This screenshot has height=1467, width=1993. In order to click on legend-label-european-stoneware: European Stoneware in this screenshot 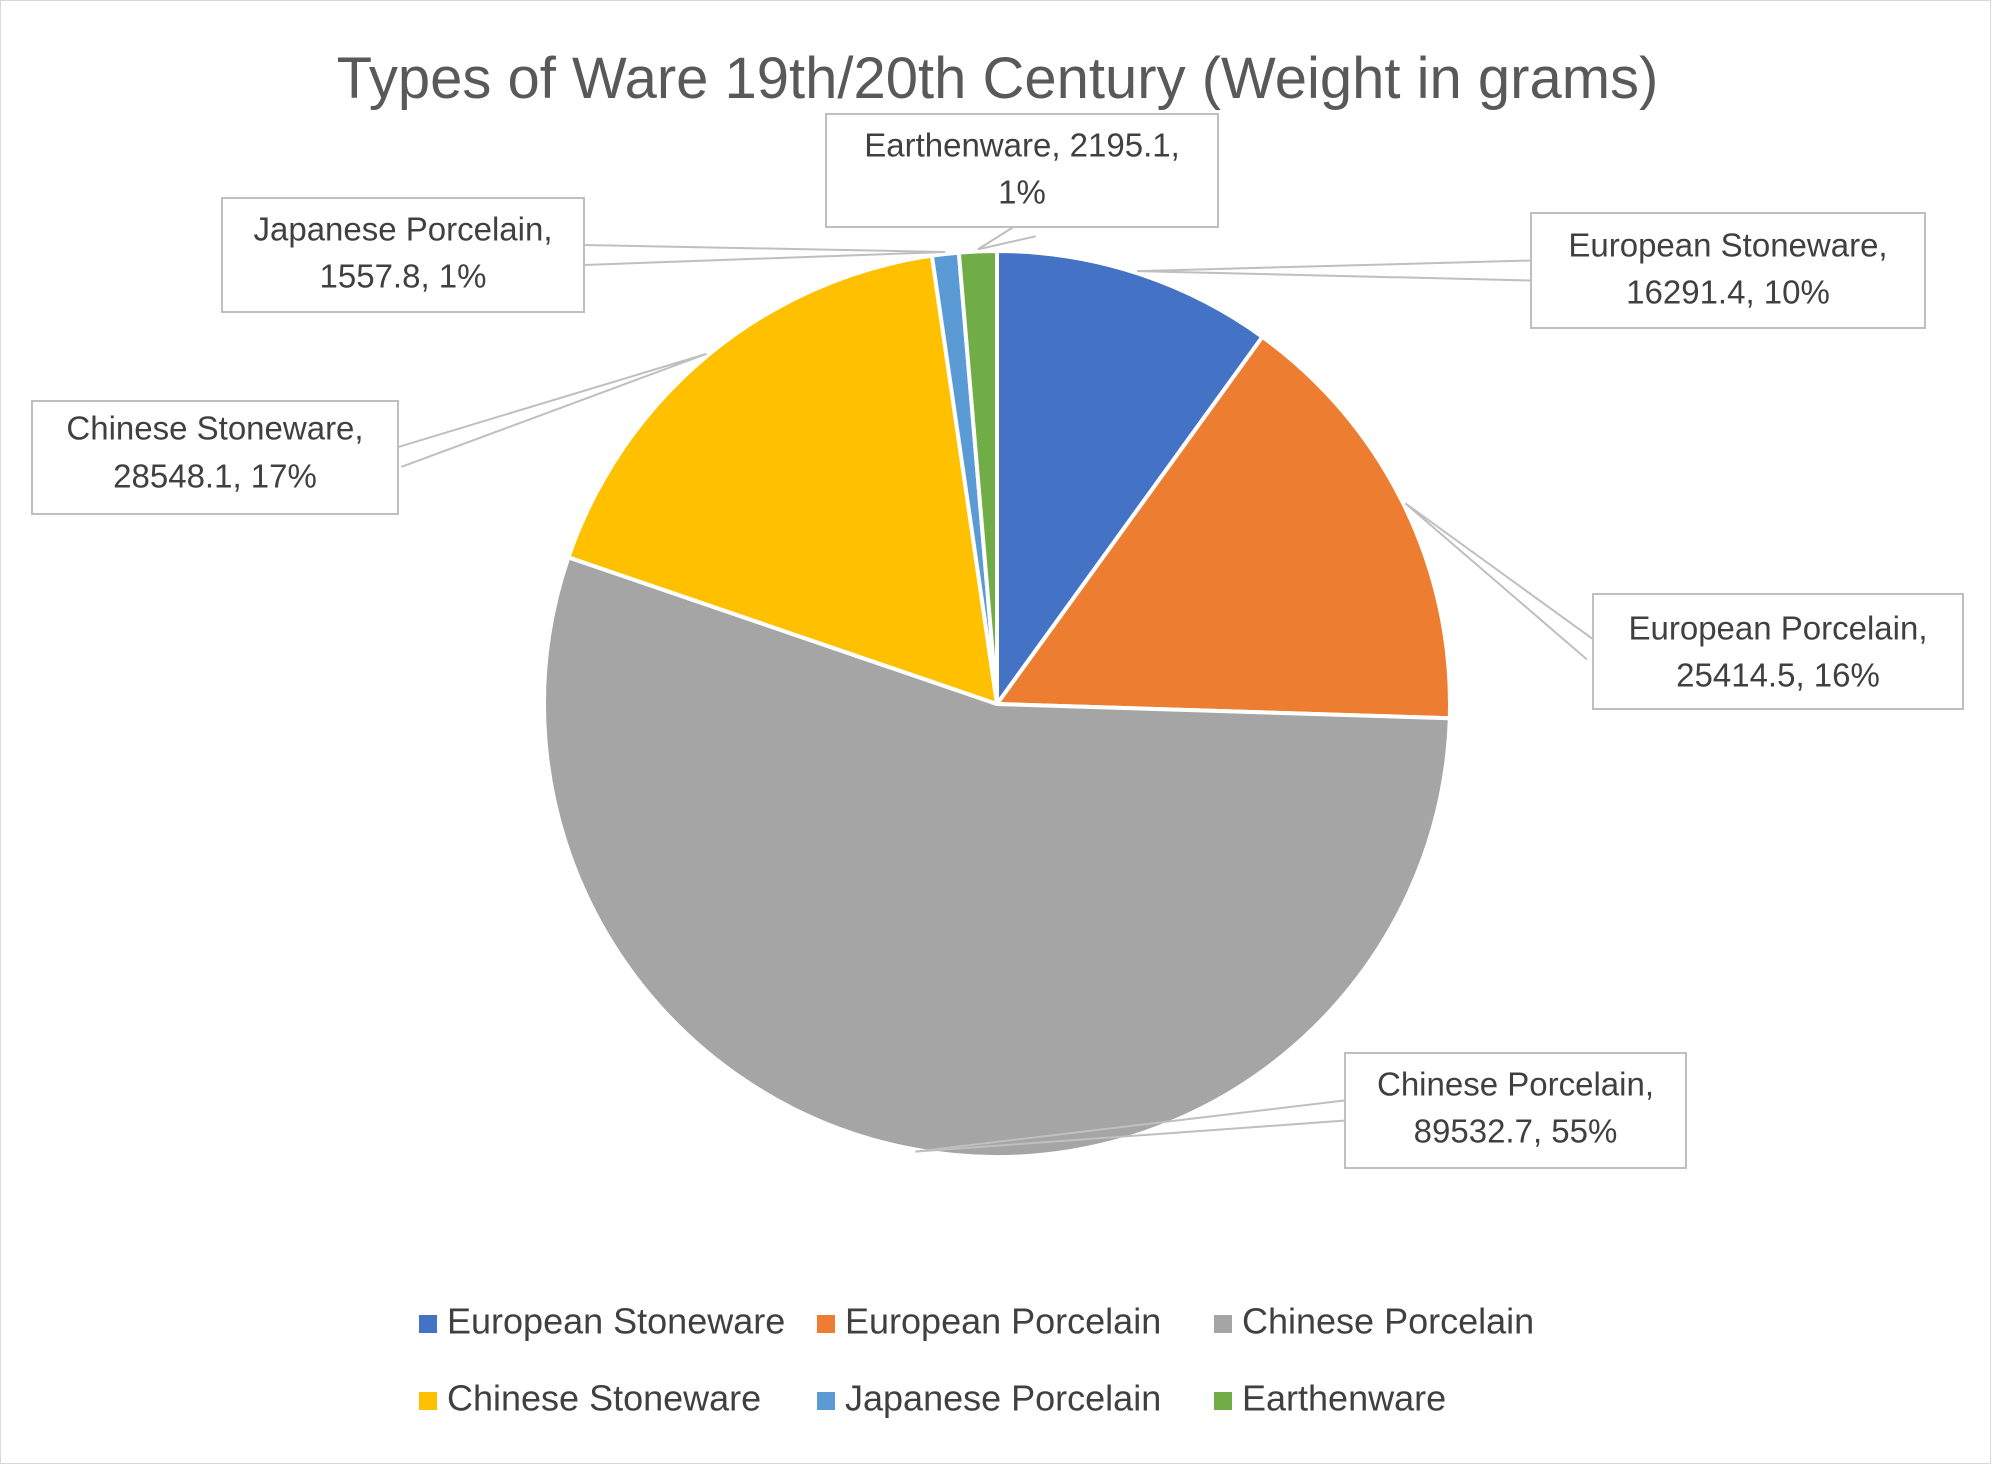, I will do `click(616, 1321)`.